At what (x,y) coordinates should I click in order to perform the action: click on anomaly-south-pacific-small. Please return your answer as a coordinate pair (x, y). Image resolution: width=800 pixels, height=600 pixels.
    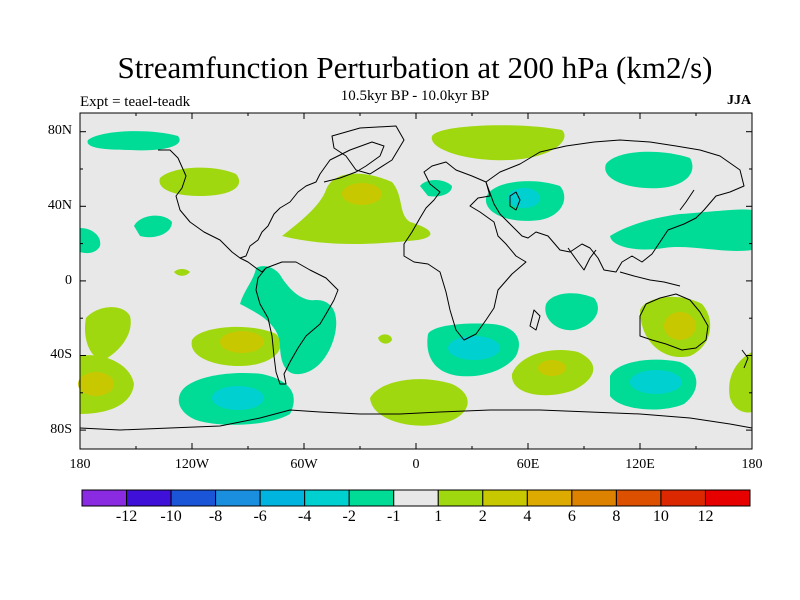
    Looking at the image, I should click on (385, 339).